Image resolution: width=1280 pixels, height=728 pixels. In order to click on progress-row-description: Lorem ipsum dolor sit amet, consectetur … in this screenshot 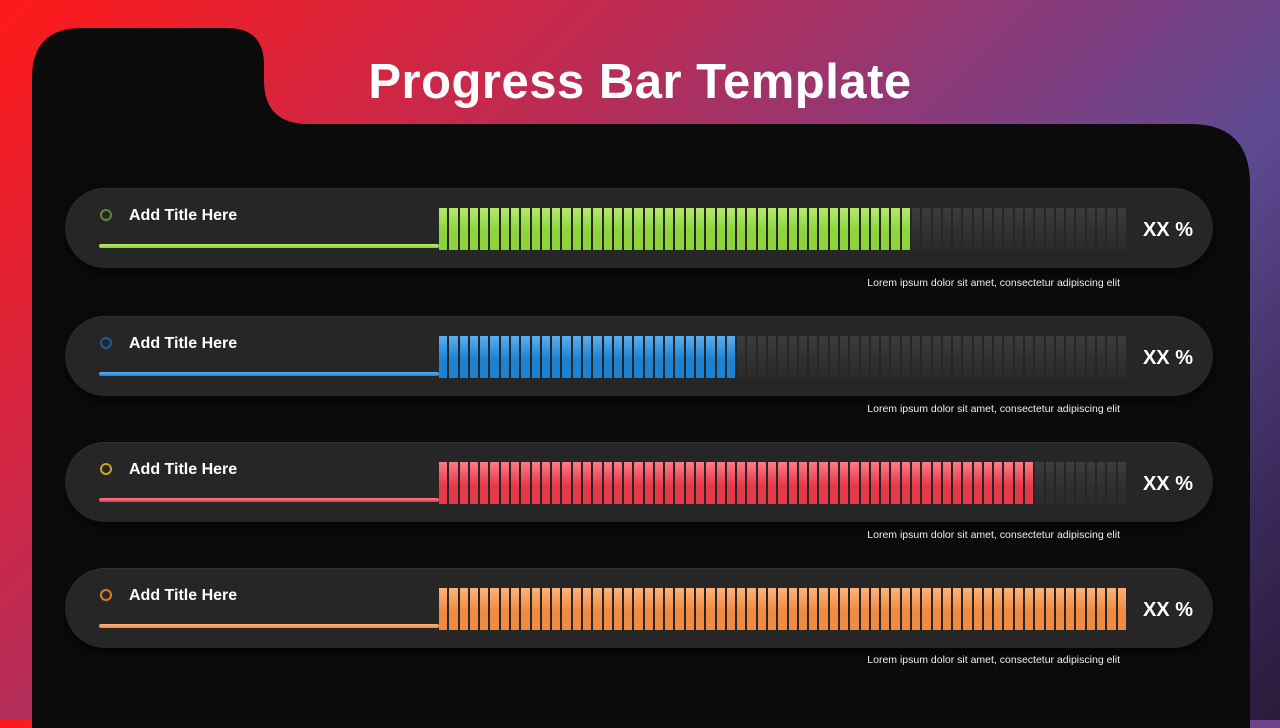, I will do `click(993, 660)`.